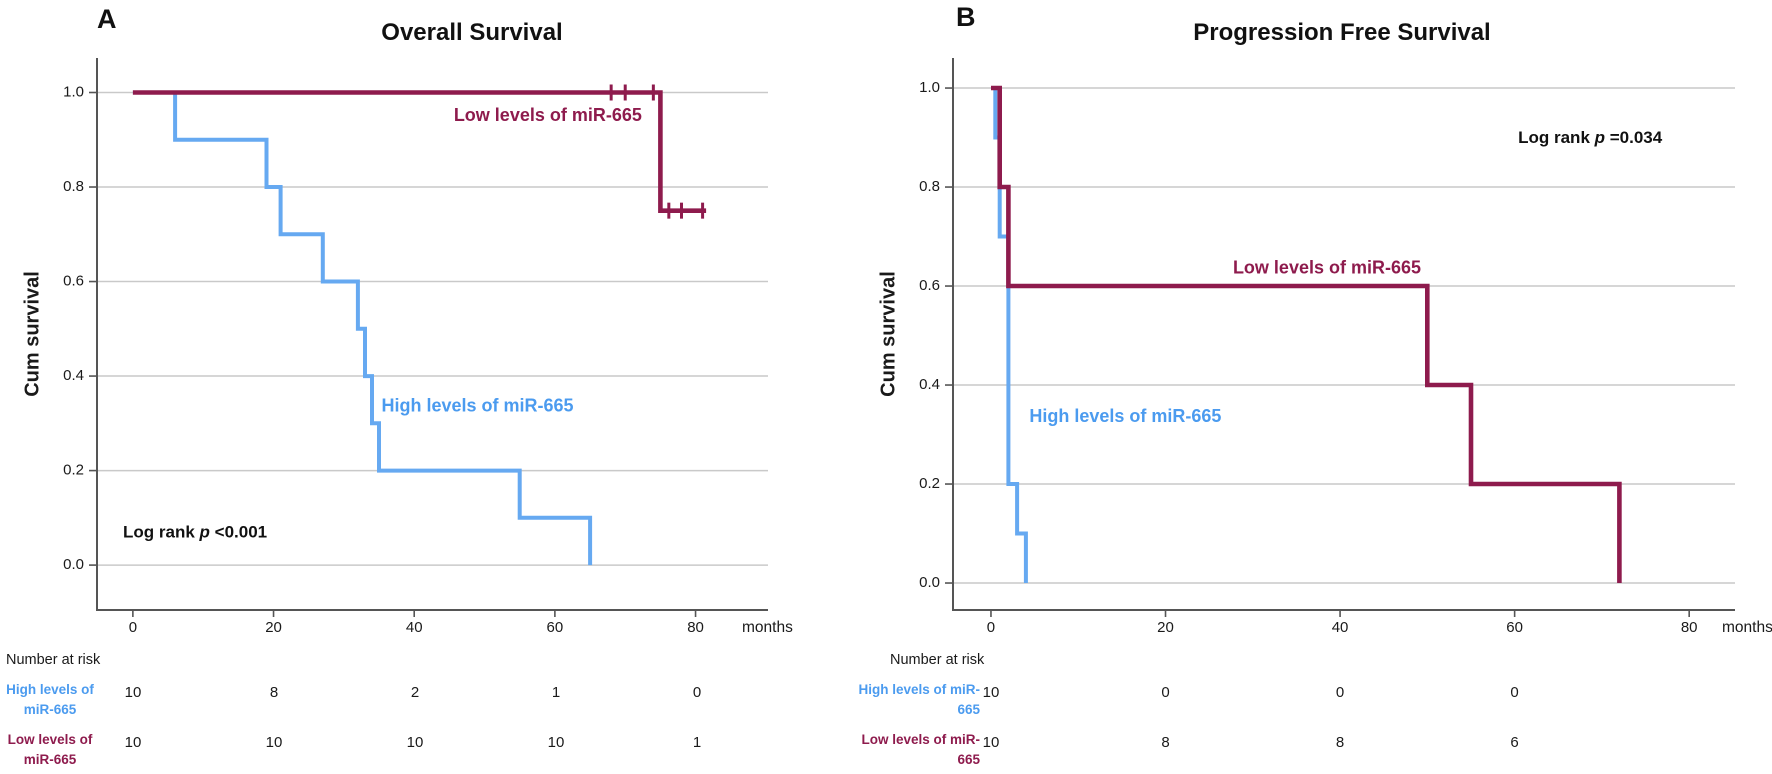 Image resolution: width=1772 pixels, height=774 pixels. I want to click on risk-count-low-80mo: 1, so click(697, 742).